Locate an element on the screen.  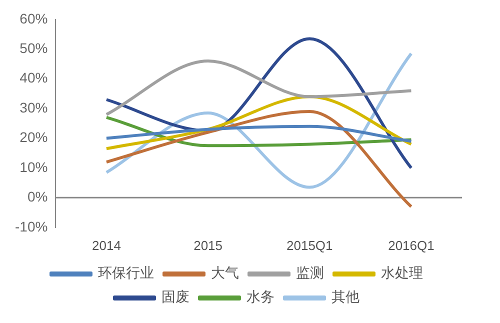
legend-label: 其他 is located at coordinates (346, 298).